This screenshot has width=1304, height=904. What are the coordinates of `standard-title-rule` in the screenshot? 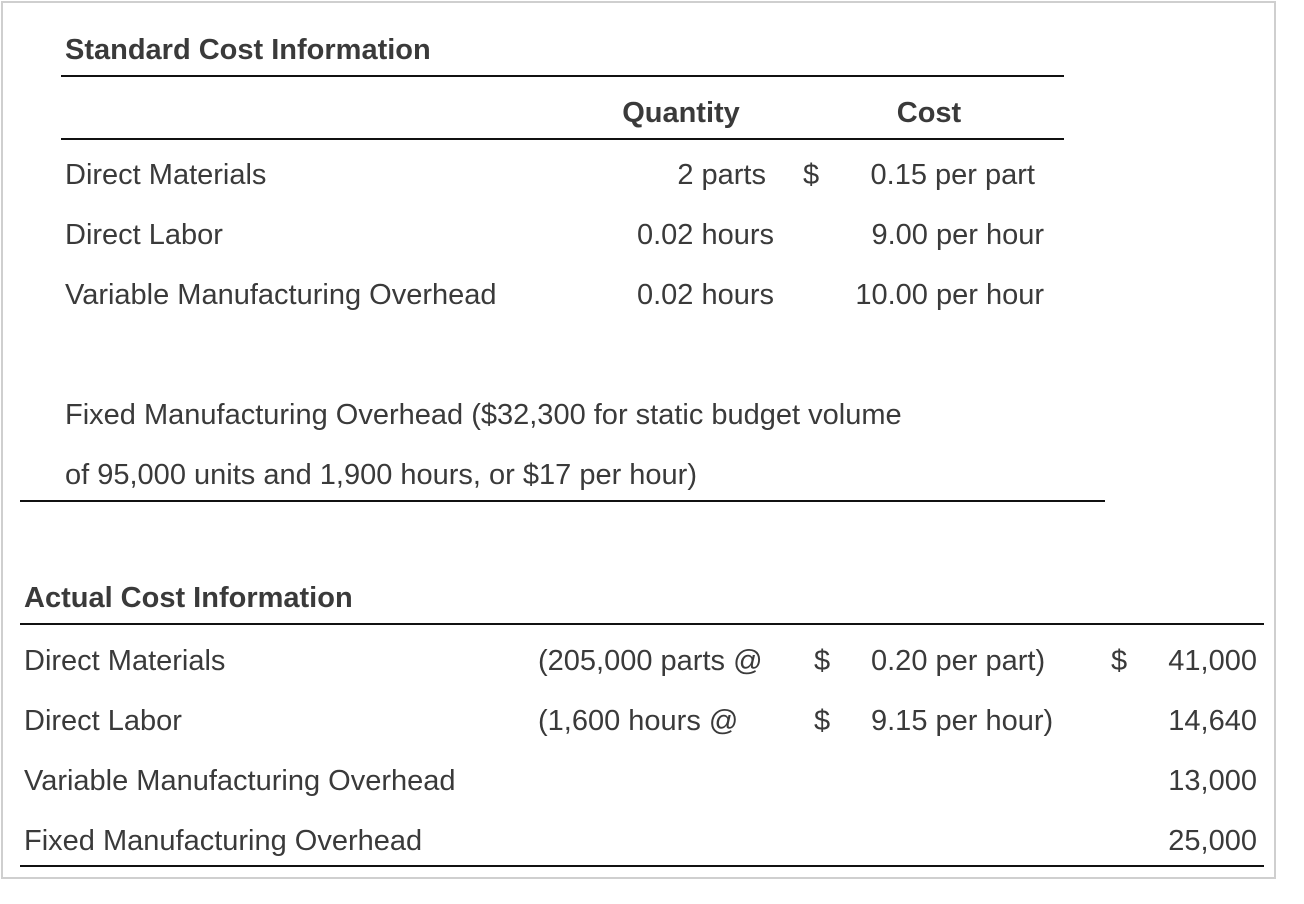 It's located at (562, 76).